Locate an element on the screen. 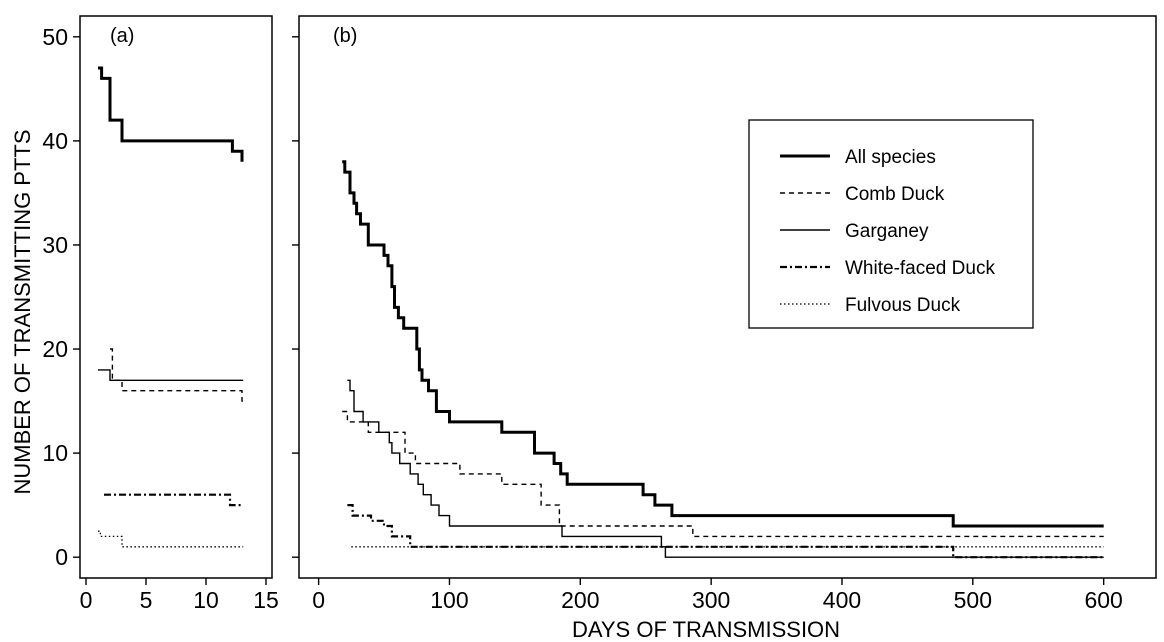 The width and height of the screenshot is (1164, 642). panel-b-x-tick-label: 100 is located at coordinates (449, 600).